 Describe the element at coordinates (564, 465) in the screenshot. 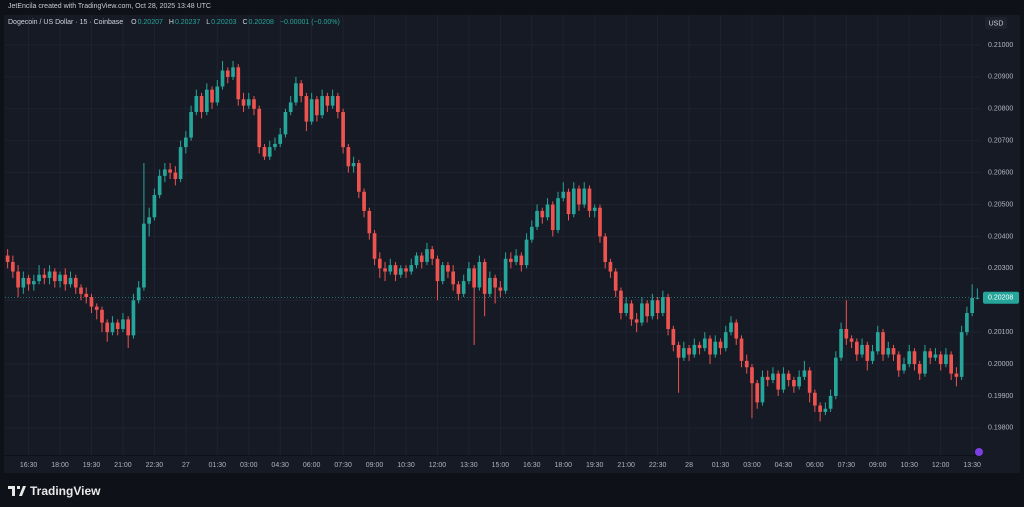

I see `x-tick-label: 18:00` at that location.